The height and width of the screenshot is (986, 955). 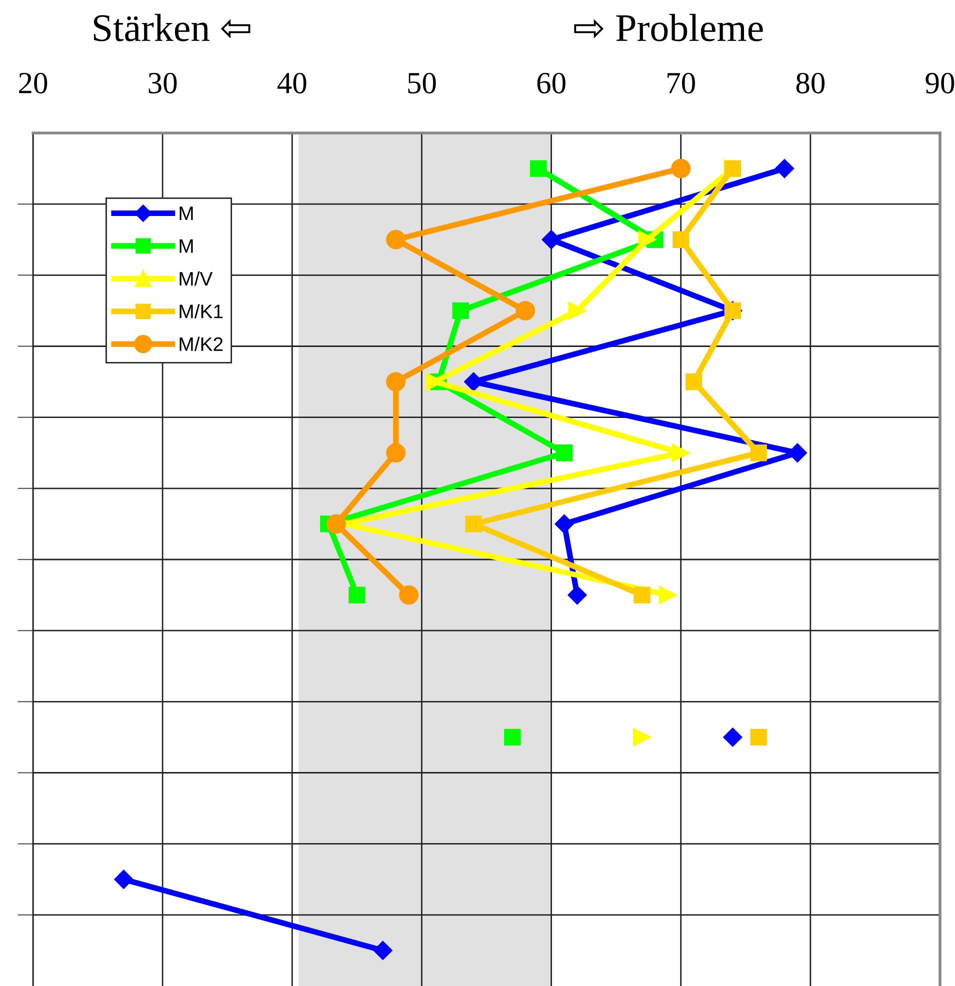 I want to click on x-tick-label: 80, so click(x=810, y=83).